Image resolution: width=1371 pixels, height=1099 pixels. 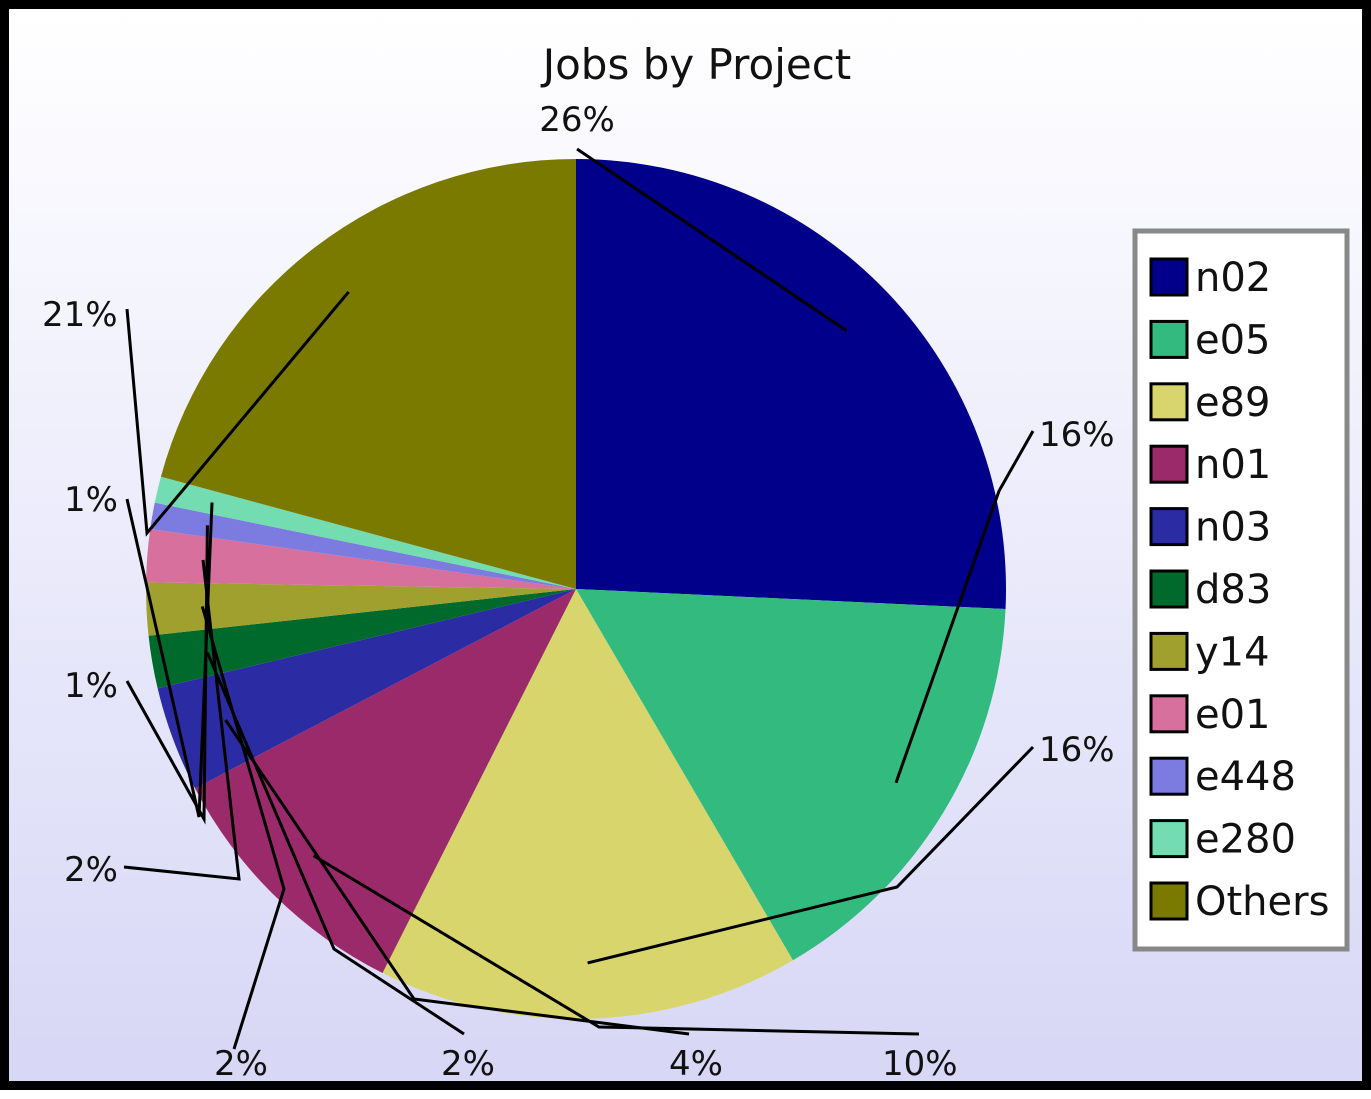 What do you see at coordinates (1245, 777) in the screenshot?
I see `legend-label-e448: e448` at bounding box center [1245, 777].